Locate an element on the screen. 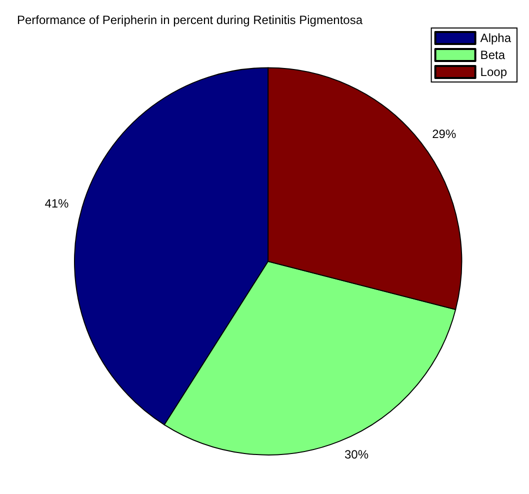 The width and height of the screenshot is (529, 494). data-label: 41% is located at coordinates (57, 203).